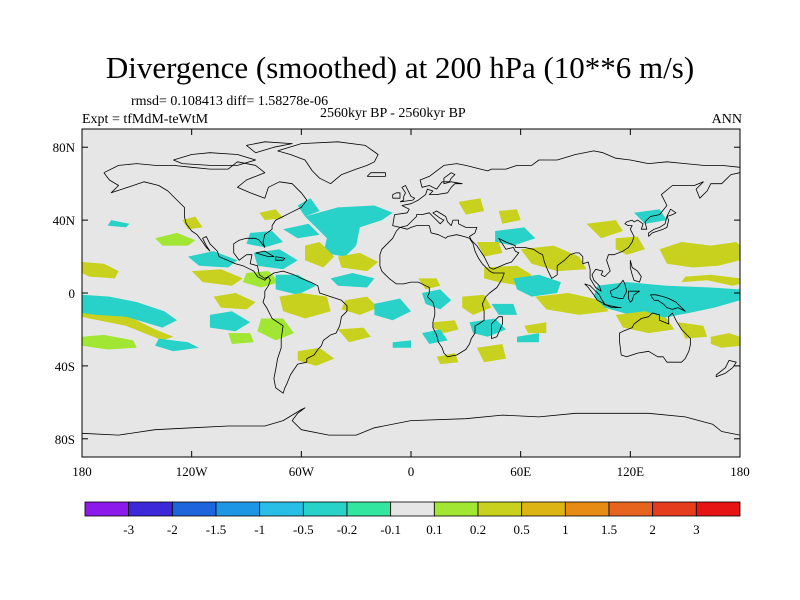 This screenshot has height=600, width=800. Describe the element at coordinates (72, 293) in the screenshot. I see `y-tick-label-2: 0` at that location.